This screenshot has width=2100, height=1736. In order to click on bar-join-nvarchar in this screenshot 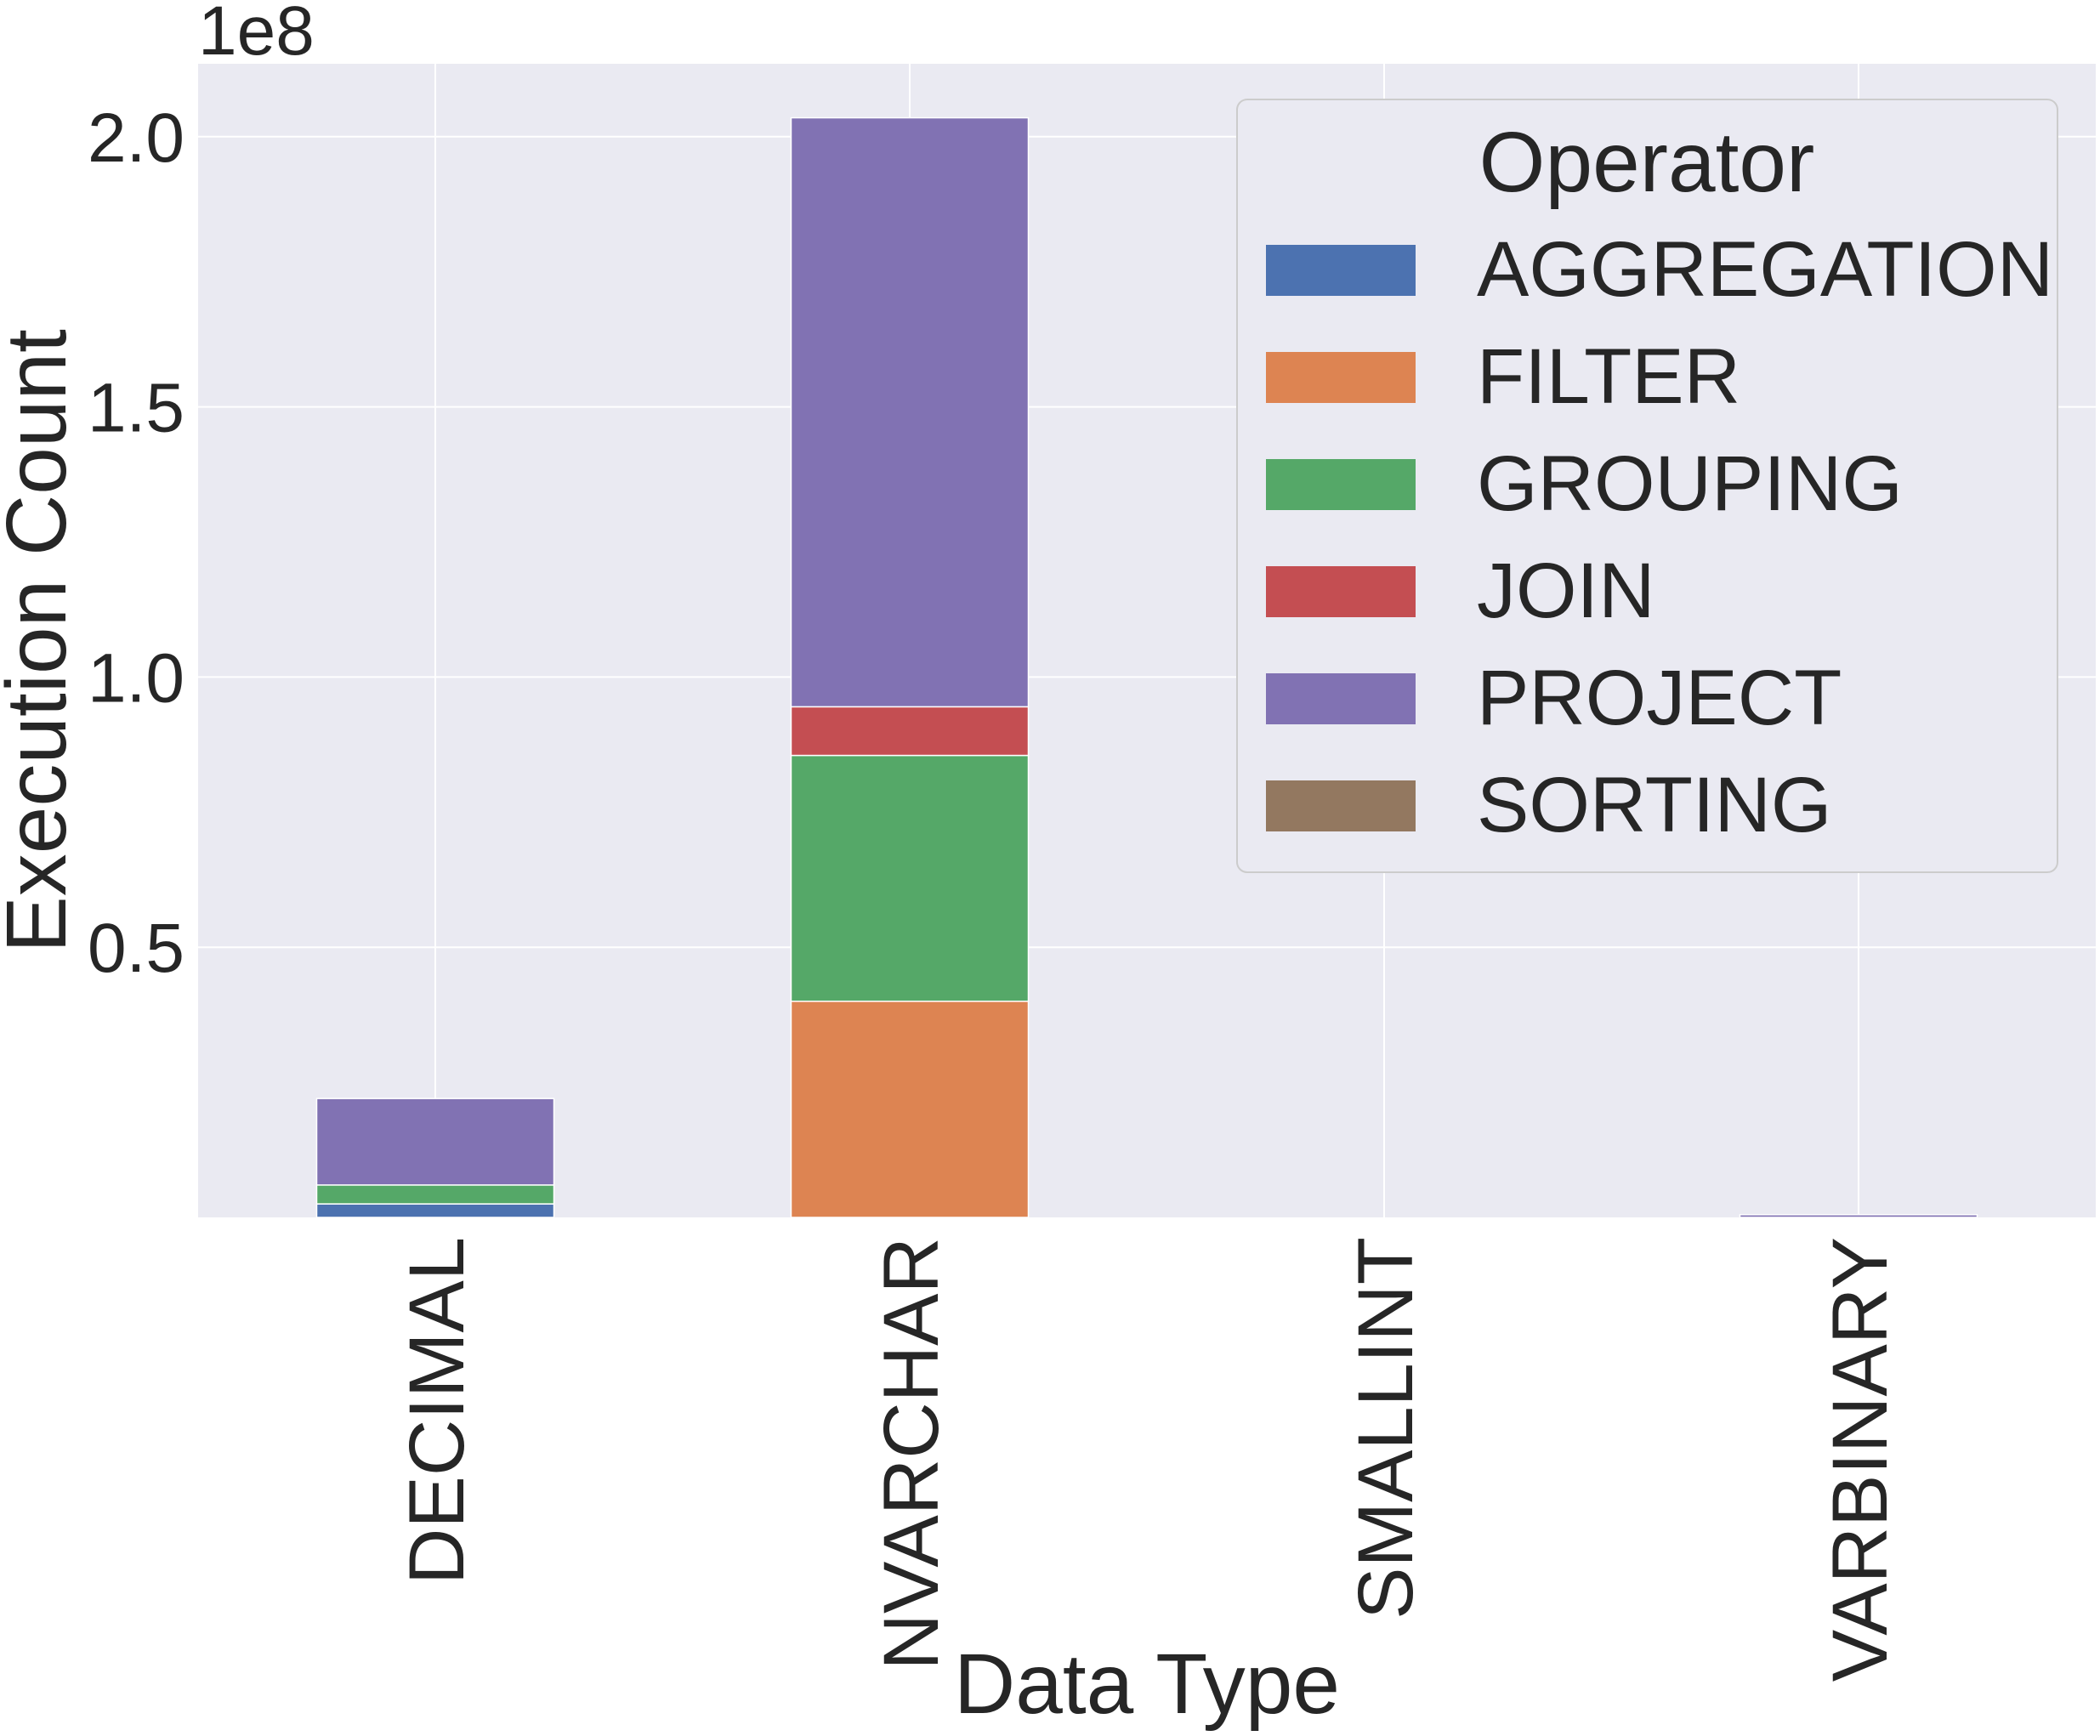, I will do `click(910, 732)`.